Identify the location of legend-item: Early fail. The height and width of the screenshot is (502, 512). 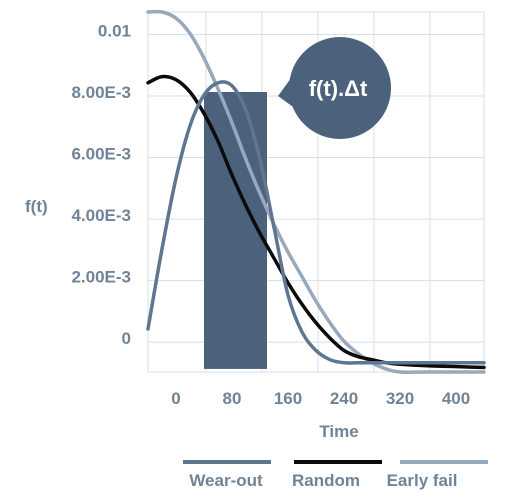
(437, 475).